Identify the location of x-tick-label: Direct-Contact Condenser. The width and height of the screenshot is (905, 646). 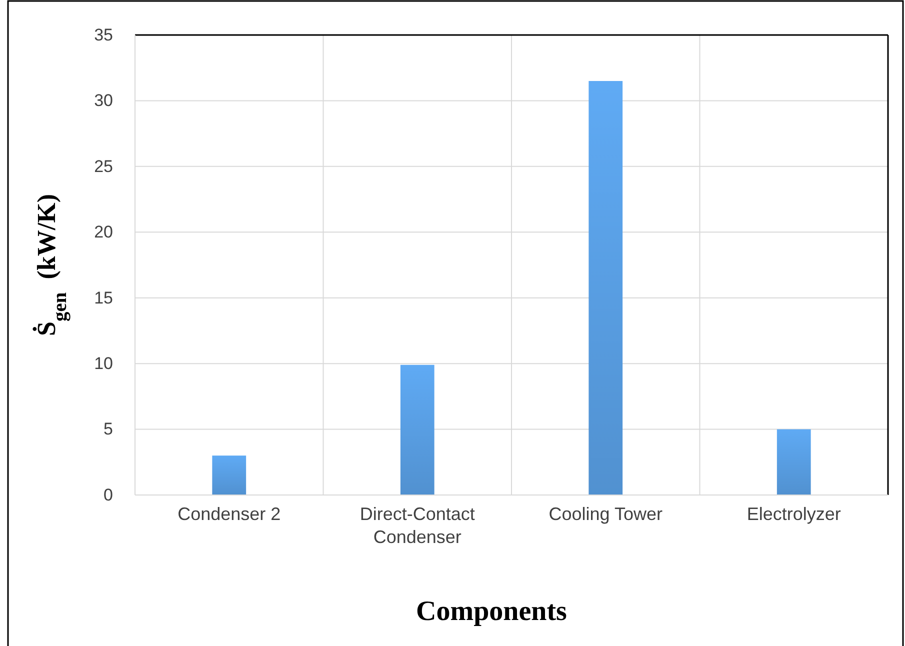
(417, 526).